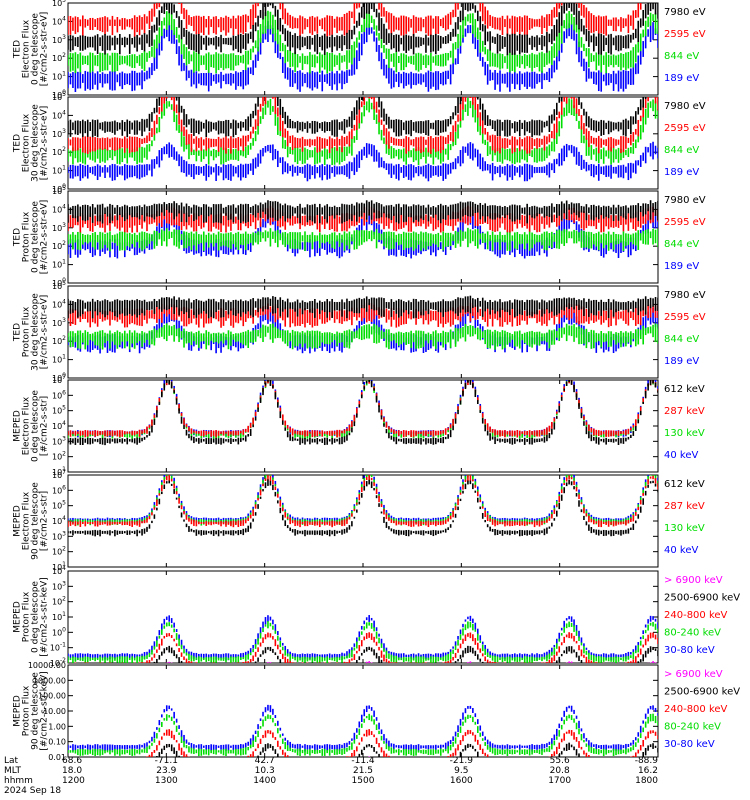  What do you see at coordinates (684, 433) in the screenshot?
I see `legend-entry: 130 keV` at bounding box center [684, 433].